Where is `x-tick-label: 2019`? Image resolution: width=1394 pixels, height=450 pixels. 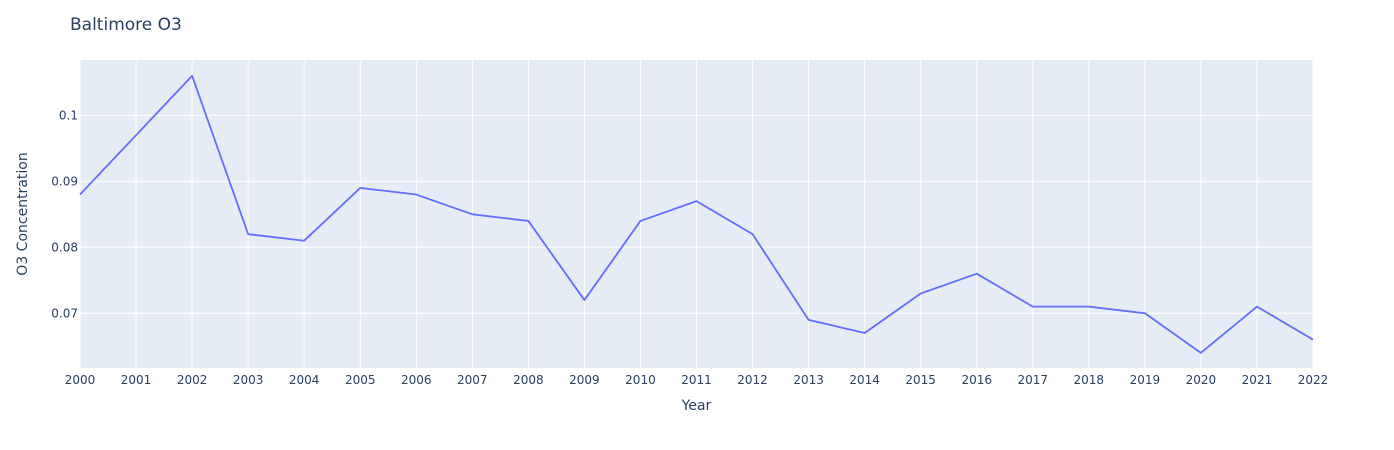
x-tick-label: 2019 is located at coordinates (1145, 380).